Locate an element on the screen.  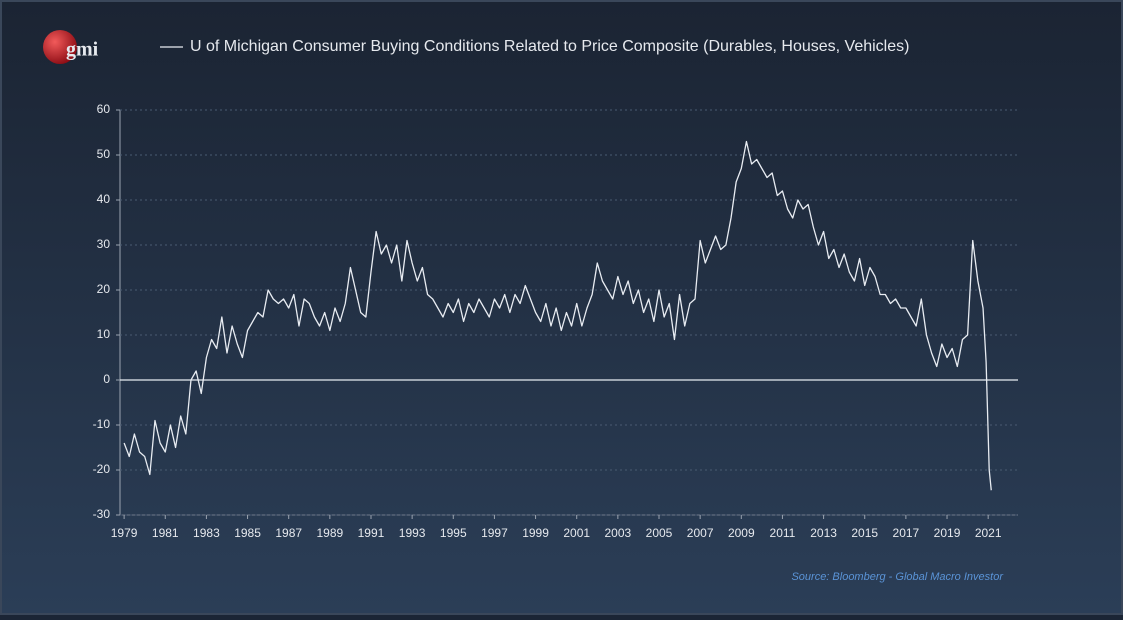
x-tick-label: 1997 is located at coordinates (494, 533).